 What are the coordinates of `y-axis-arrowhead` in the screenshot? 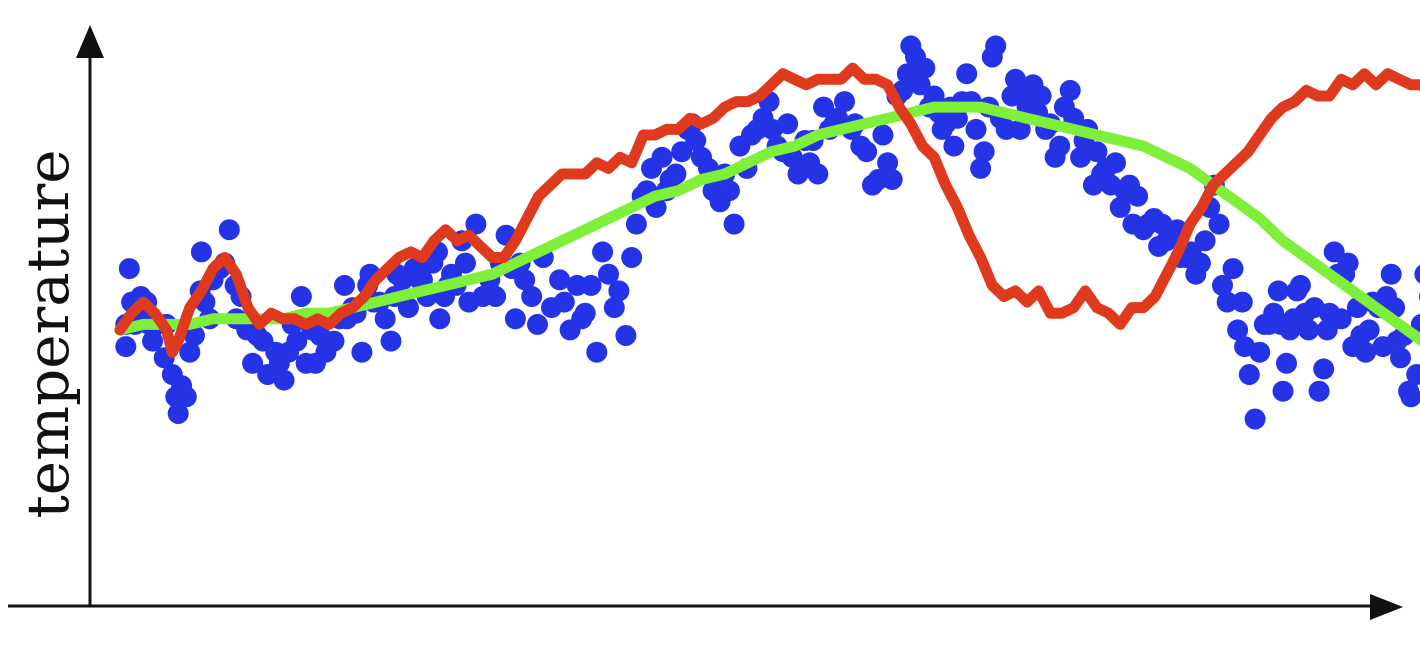 It's located at (90, 41).